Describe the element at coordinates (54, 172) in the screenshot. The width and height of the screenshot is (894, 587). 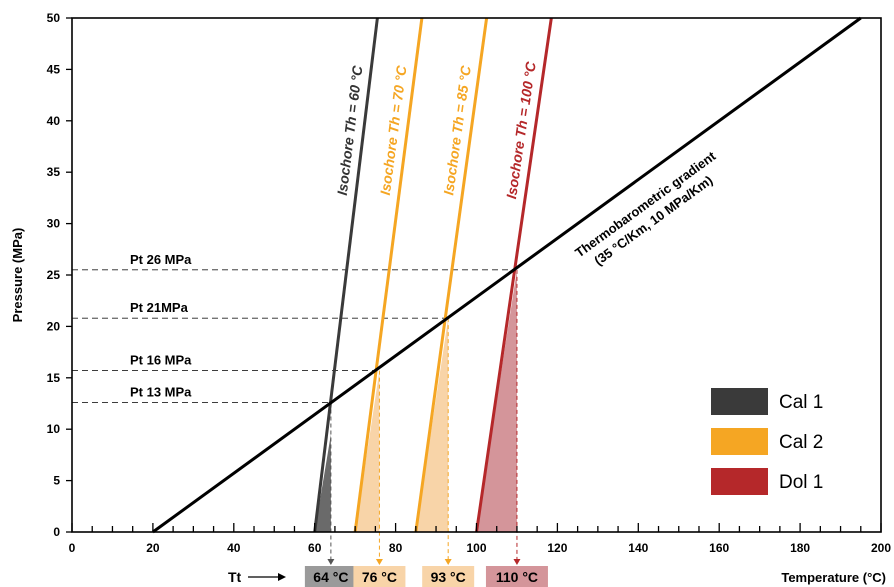
I see `y-tick-label: 35` at that location.